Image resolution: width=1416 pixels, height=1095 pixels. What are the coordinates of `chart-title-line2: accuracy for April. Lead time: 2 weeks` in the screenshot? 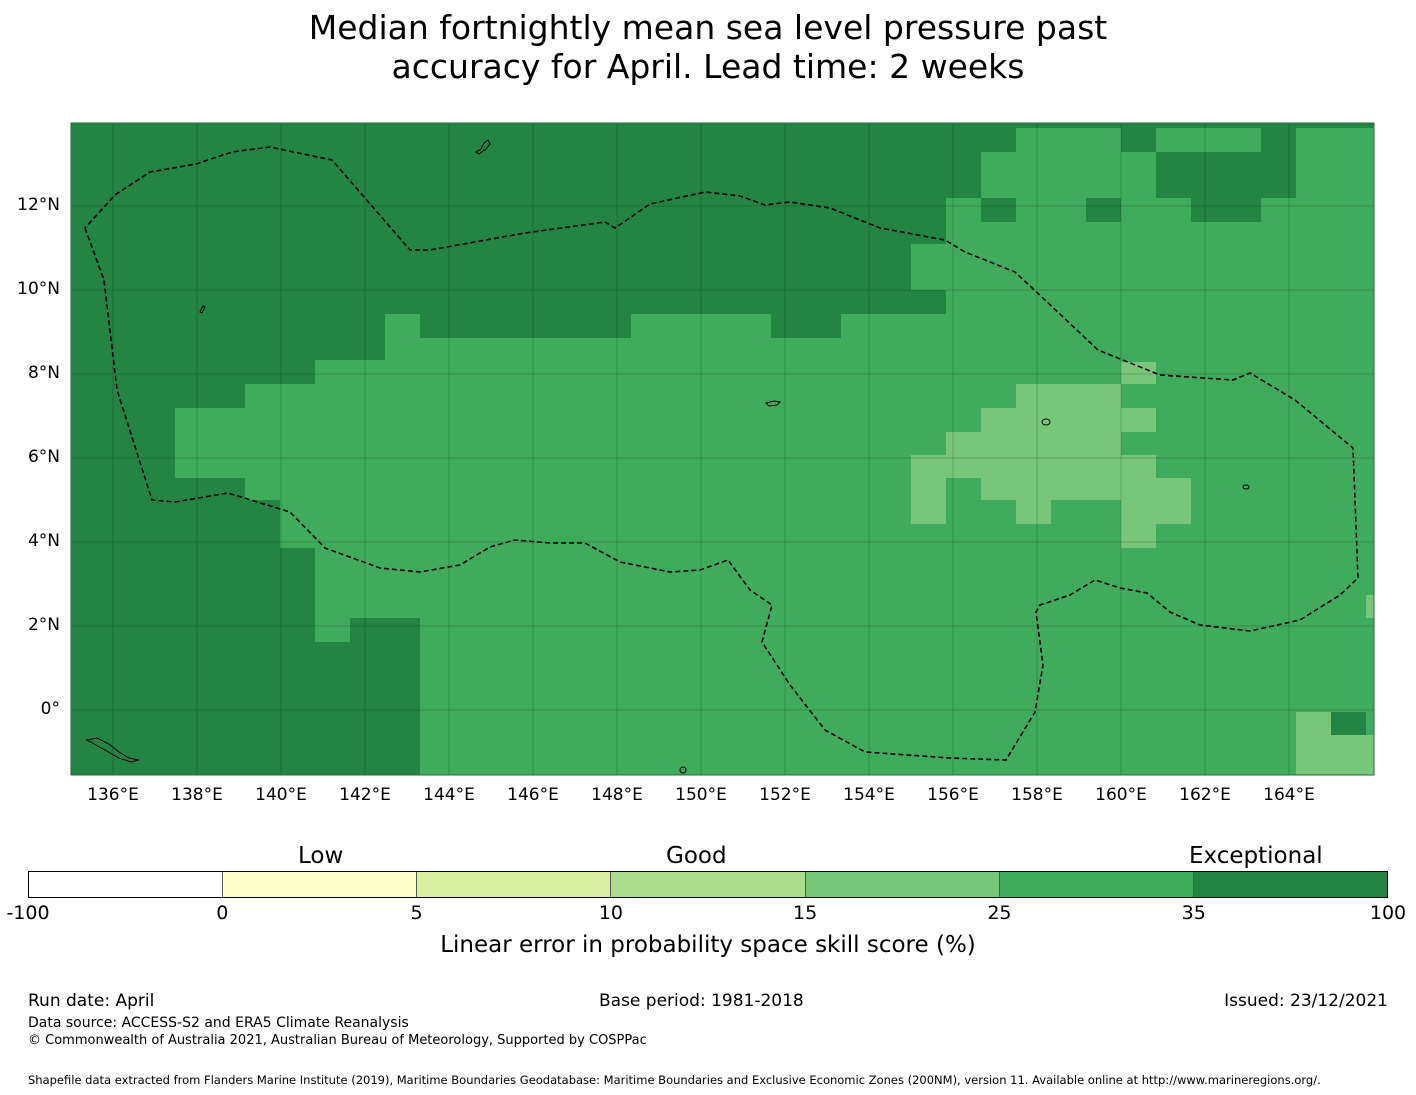 It's located at (708, 66).